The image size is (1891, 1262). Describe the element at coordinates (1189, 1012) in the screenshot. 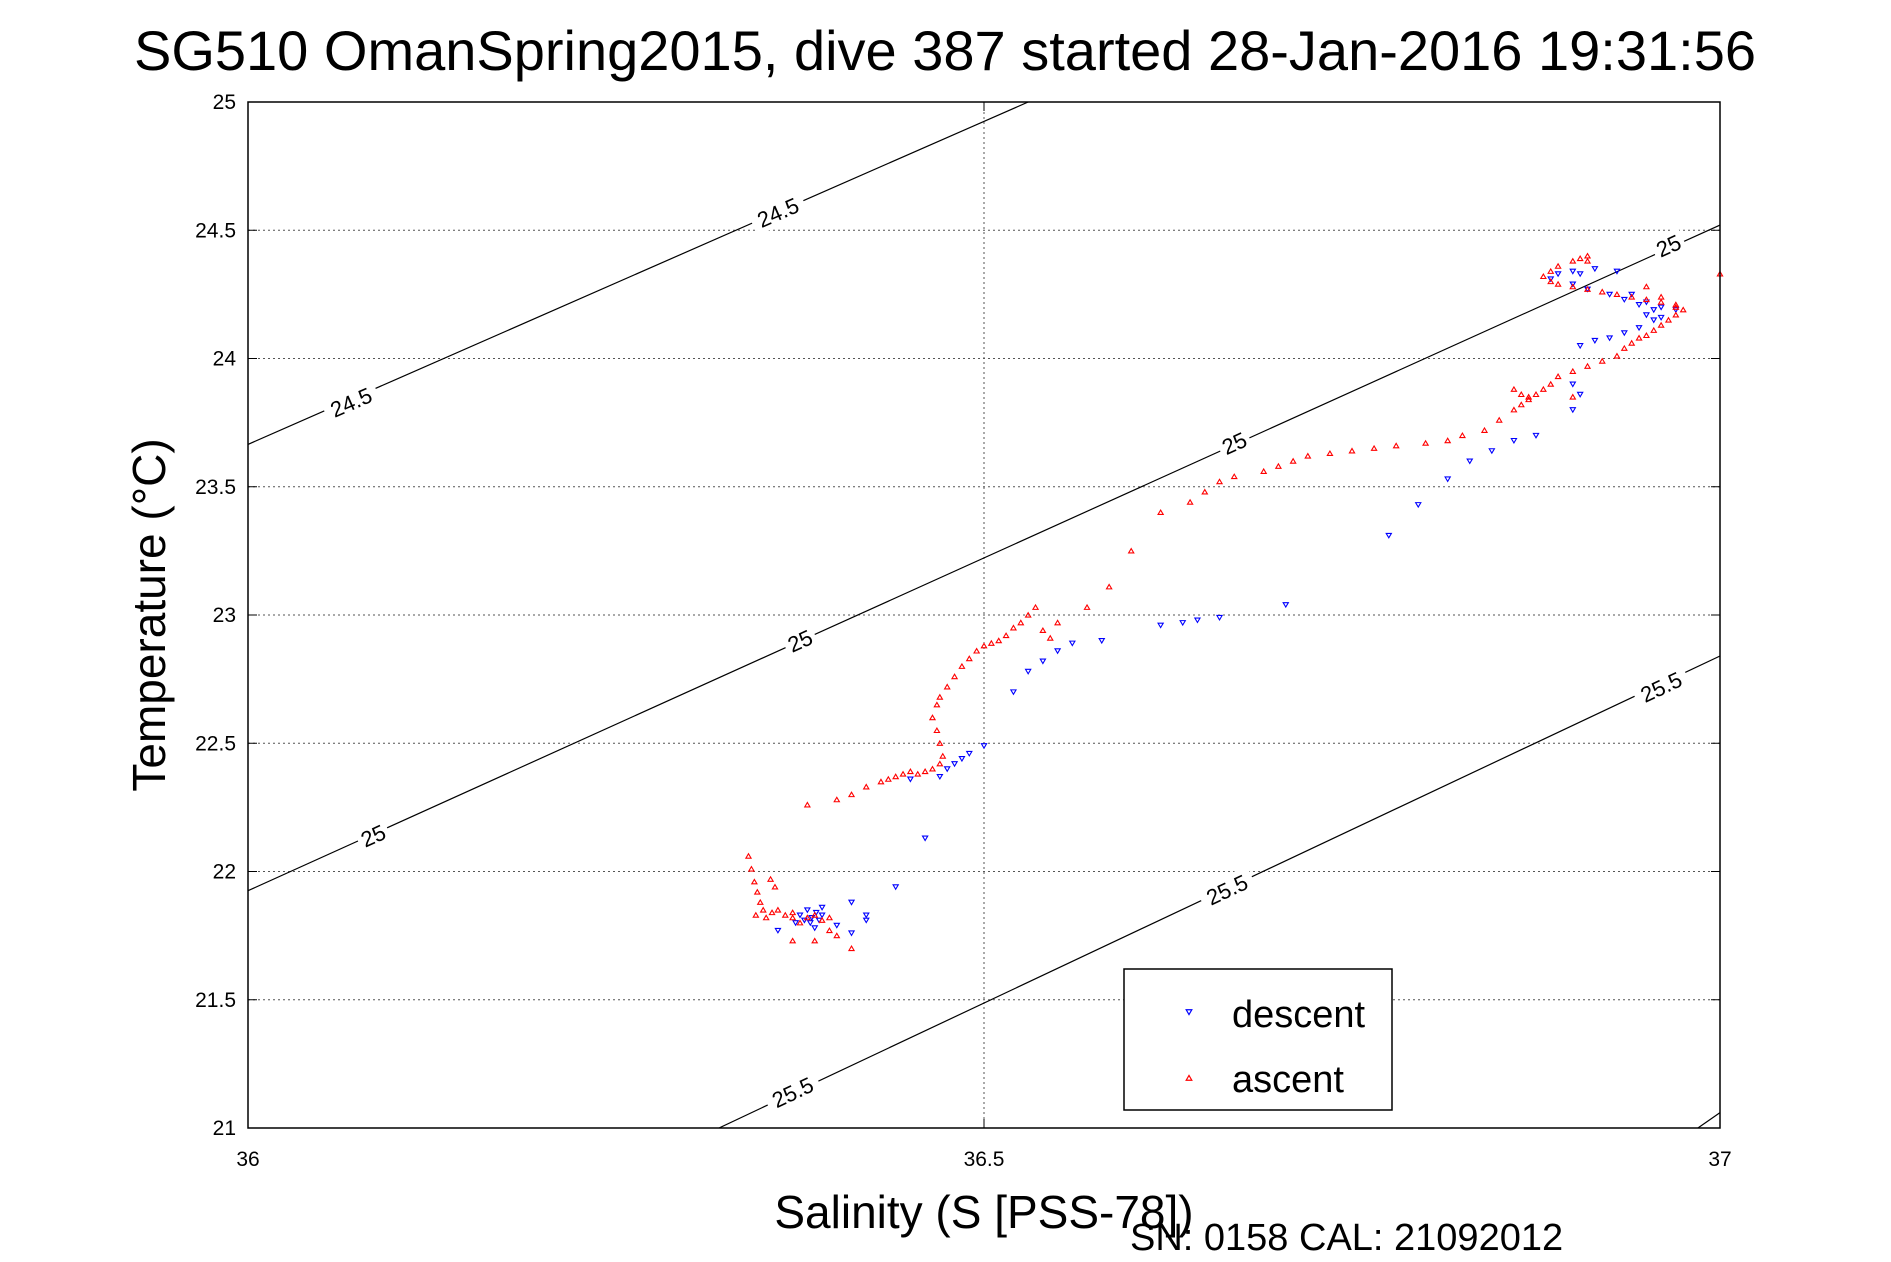

I see `legend-descent-marker` at that location.